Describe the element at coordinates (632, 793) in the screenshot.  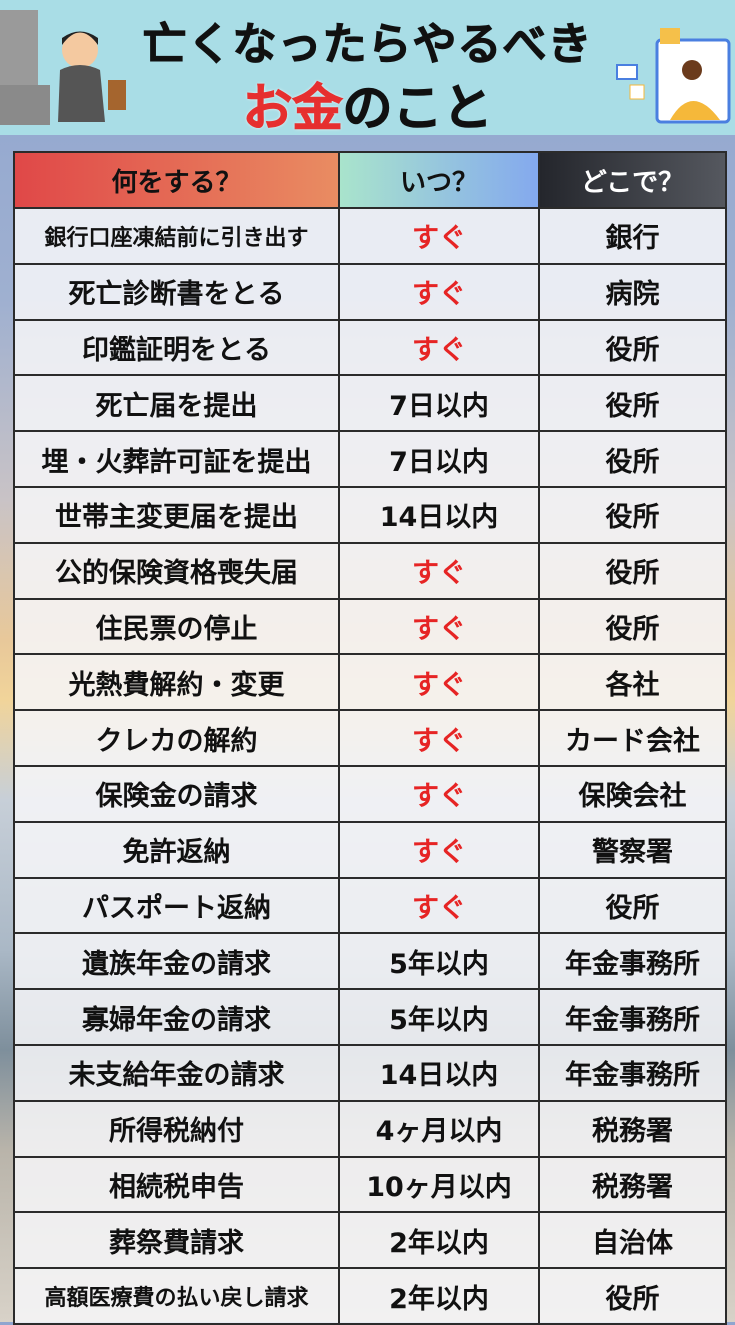
I see `cell-where: 保険会社` at that location.